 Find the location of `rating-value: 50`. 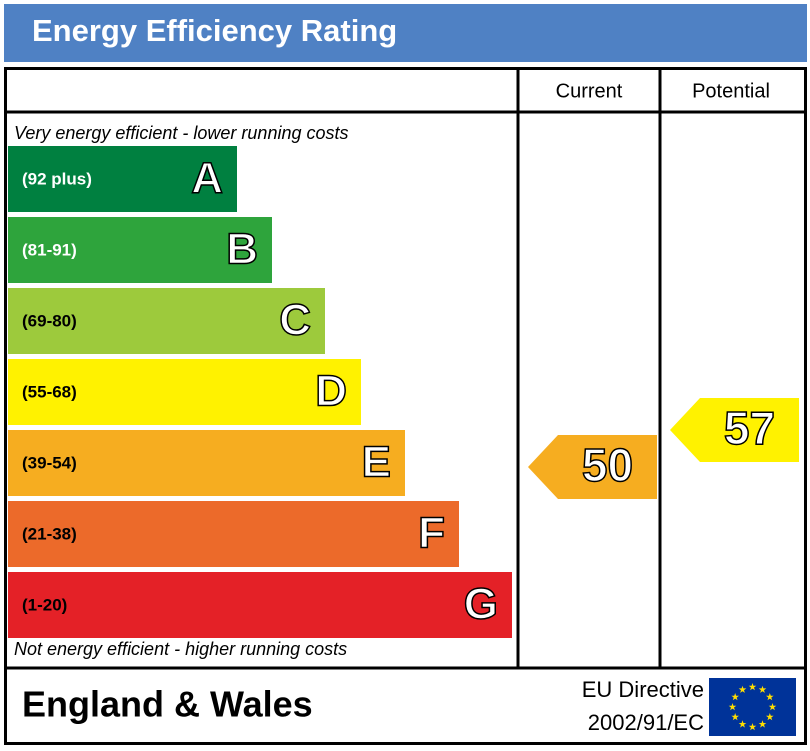

rating-value: 50 is located at coordinates (607, 465).